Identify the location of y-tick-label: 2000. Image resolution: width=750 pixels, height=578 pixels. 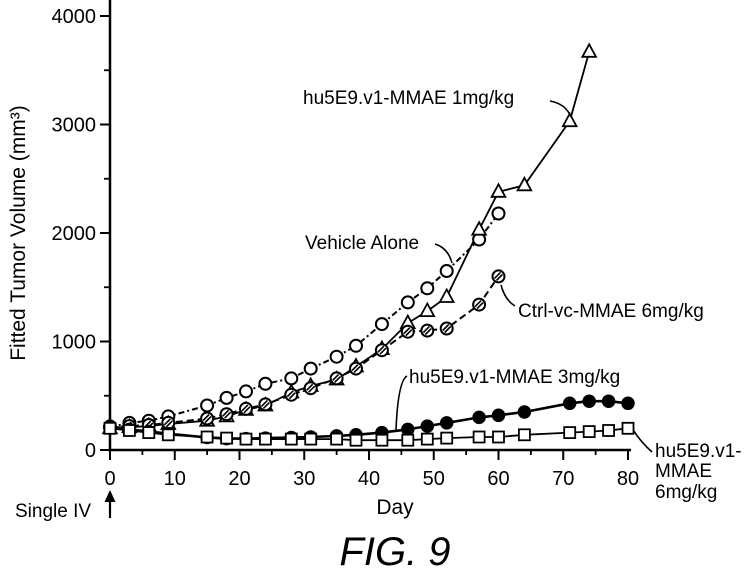
(74, 234).